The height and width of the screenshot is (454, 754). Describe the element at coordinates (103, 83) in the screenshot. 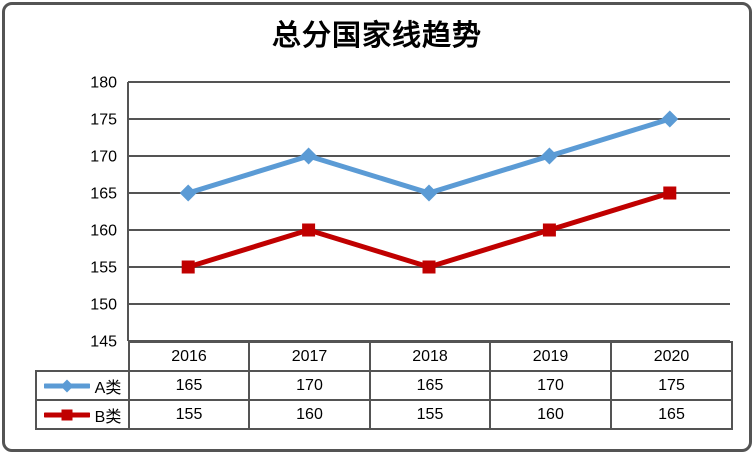

I see `y-axis-tick-label: 180` at that location.